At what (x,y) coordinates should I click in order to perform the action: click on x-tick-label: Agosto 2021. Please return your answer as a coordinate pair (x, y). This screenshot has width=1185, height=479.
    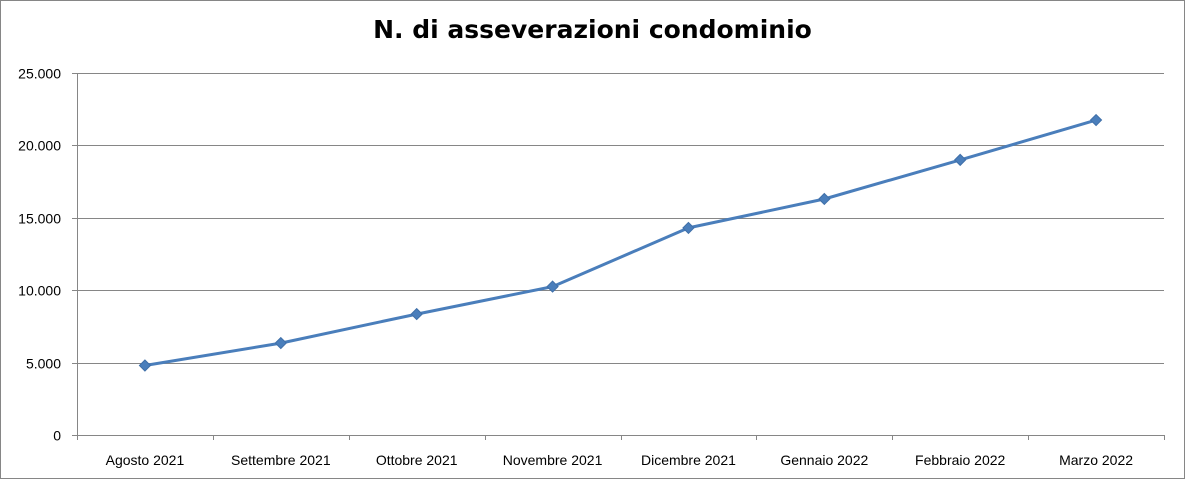
    Looking at the image, I should click on (145, 460).